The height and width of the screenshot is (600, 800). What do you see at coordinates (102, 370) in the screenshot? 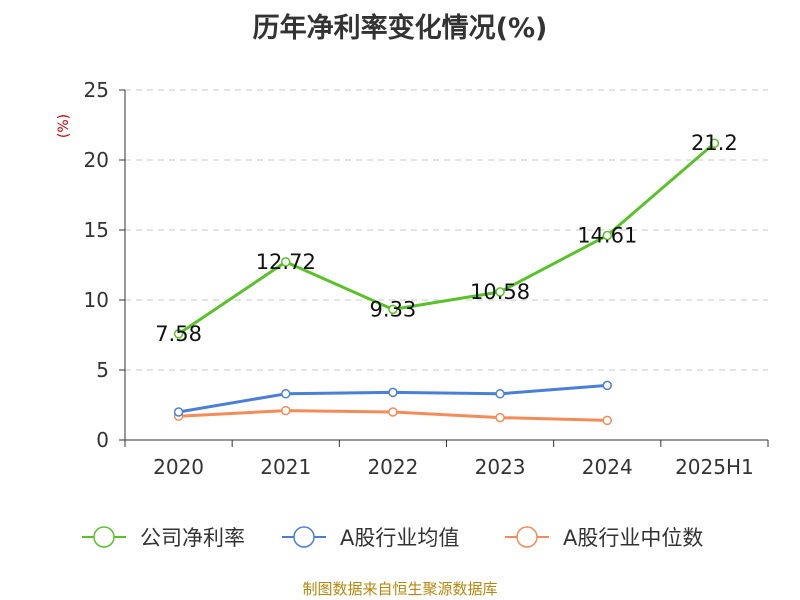
I see `y-tick-label: 5` at bounding box center [102, 370].